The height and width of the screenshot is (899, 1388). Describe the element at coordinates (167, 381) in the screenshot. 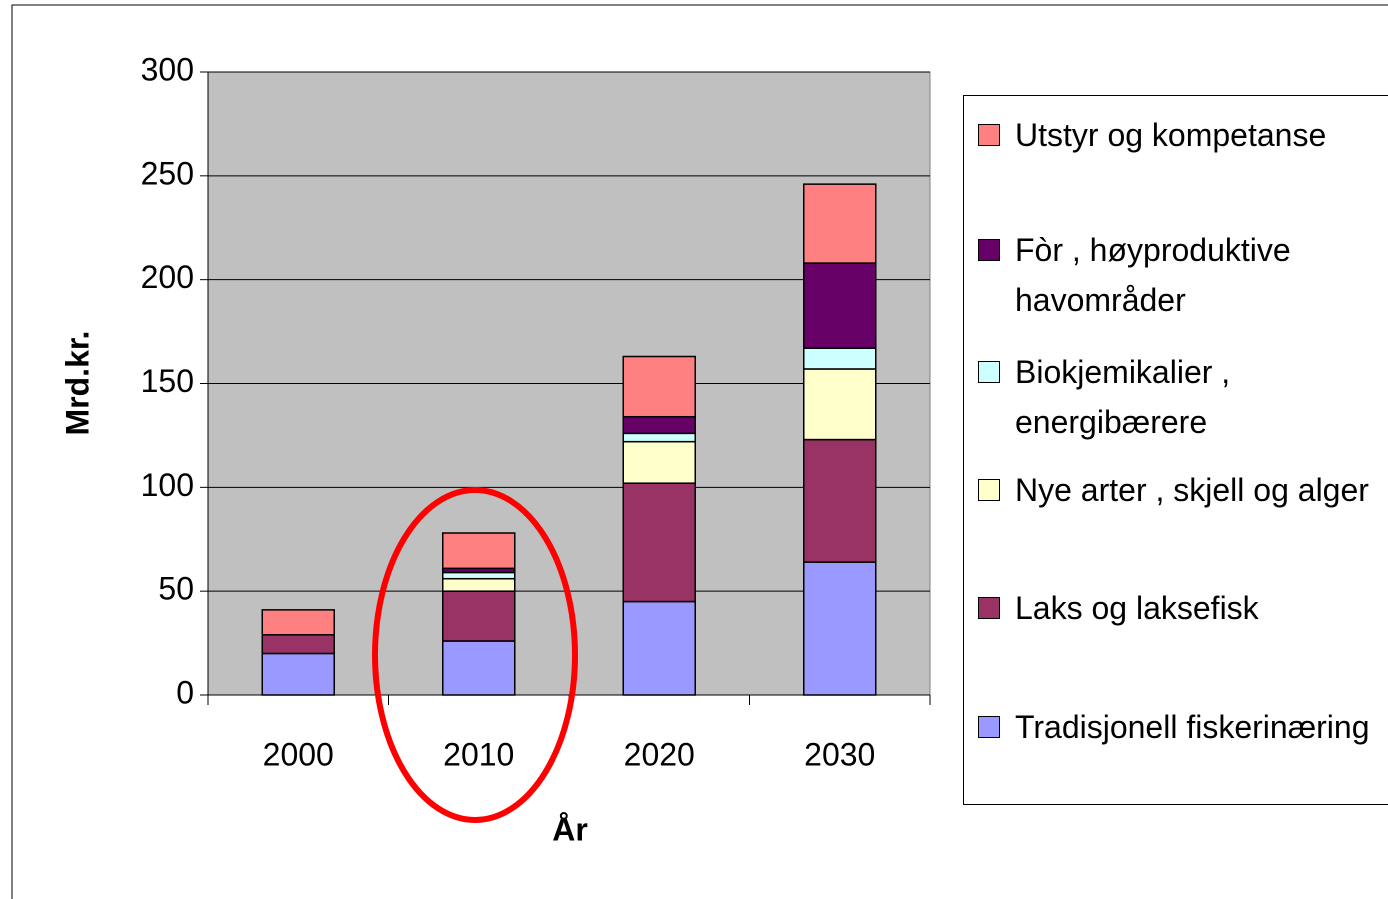

I see `y-tick-label: 150` at that location.